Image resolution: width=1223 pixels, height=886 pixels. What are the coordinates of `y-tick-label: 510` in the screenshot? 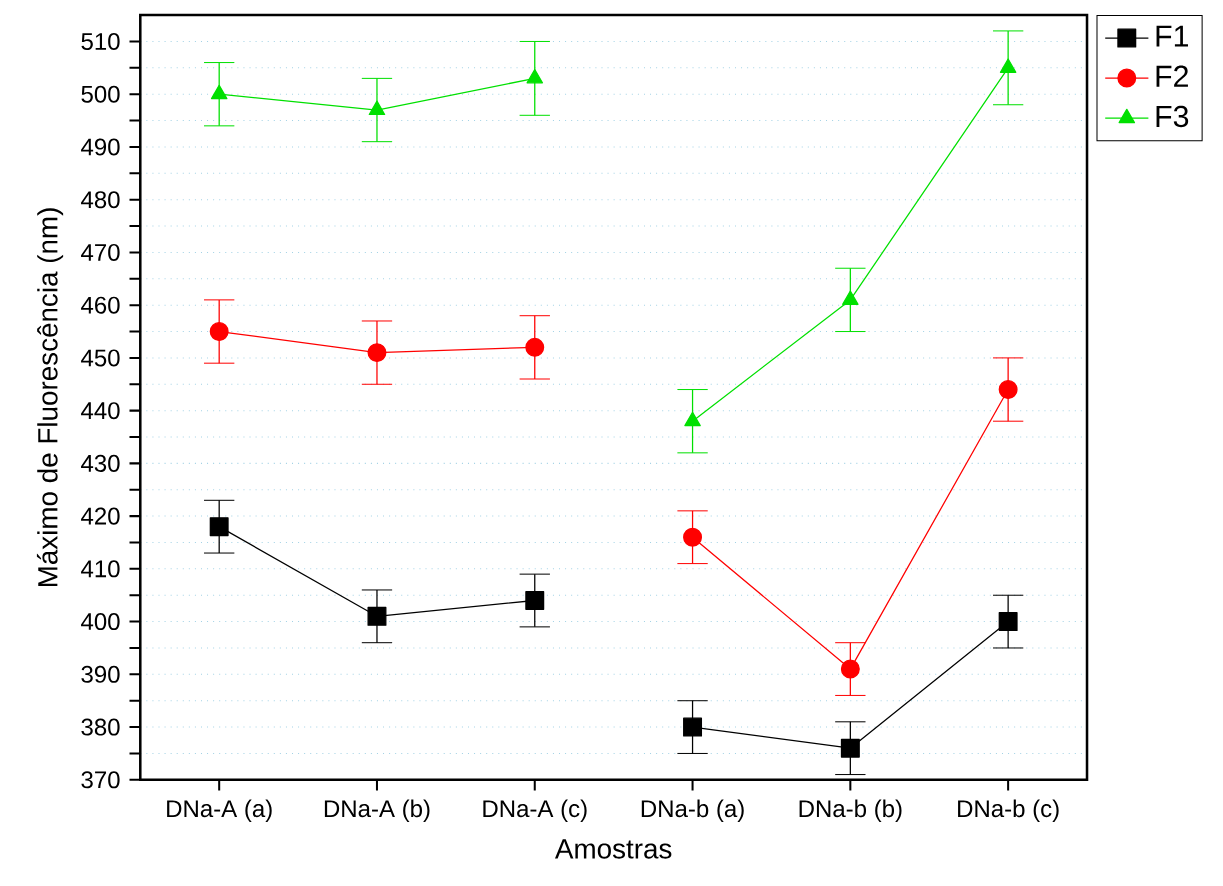 It's located at (100, 42).